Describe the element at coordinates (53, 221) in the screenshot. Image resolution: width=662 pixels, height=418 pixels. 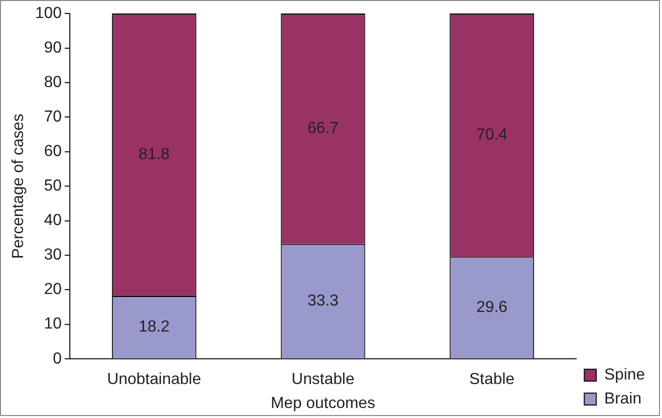
I see `y-tick-label: 40` at that location.